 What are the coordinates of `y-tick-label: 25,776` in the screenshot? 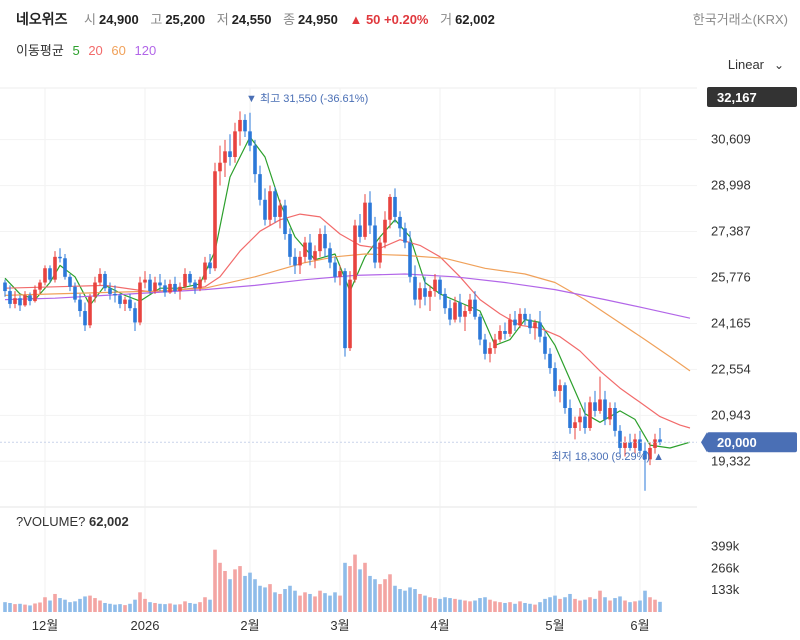 It's located at (731, 276).